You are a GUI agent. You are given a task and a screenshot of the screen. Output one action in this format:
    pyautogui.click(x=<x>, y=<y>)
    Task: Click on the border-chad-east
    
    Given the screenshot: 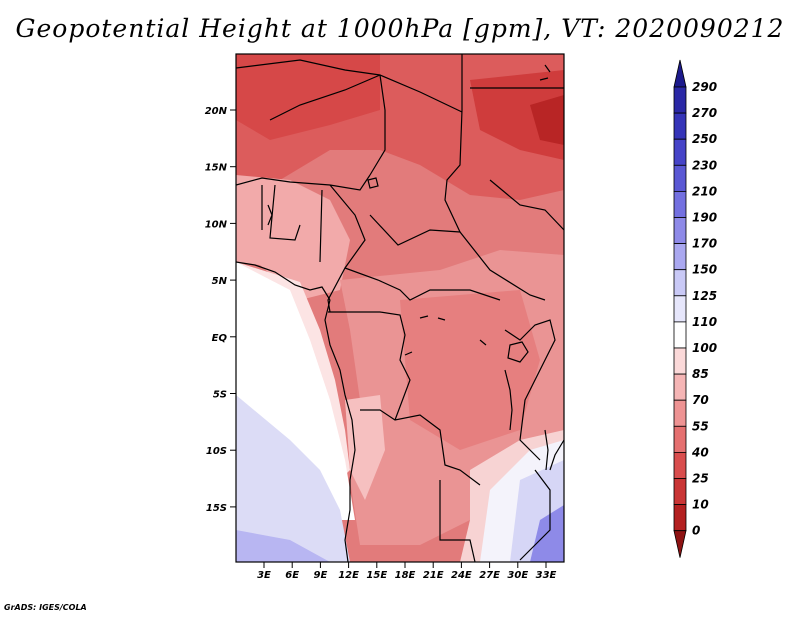 What is the action you would take?
    pyautogui.click(x=453, y=143)
    